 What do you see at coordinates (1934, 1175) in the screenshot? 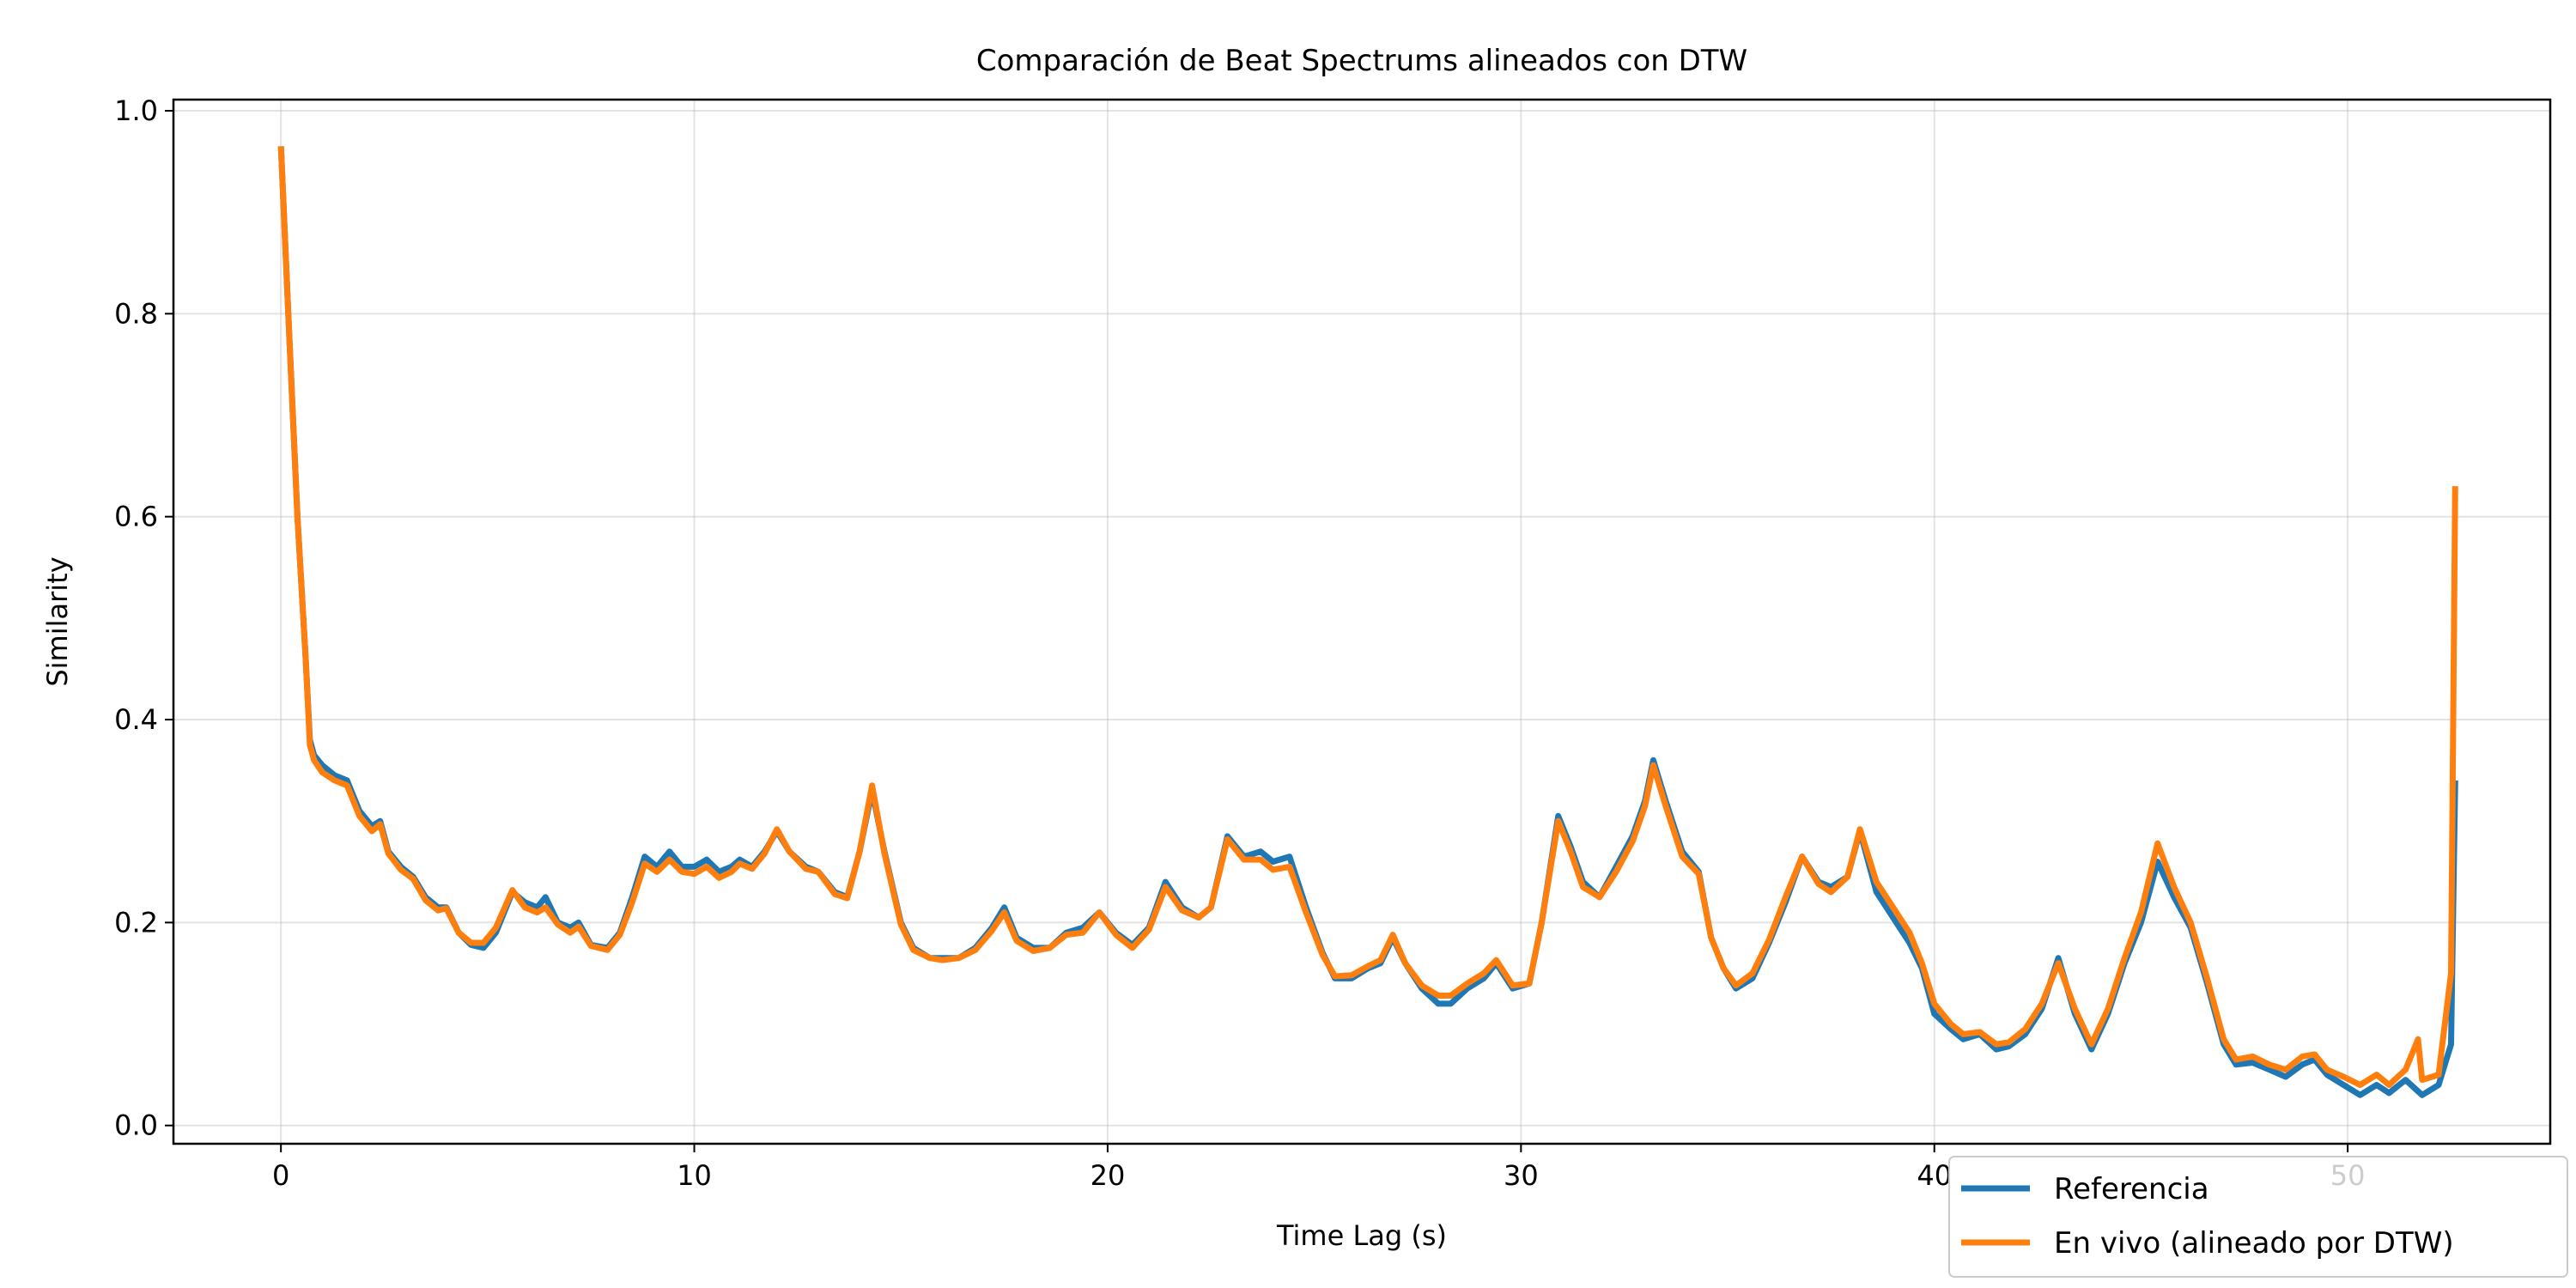
I see `x-tick-label: 40` at bounding box center [1934, 1175].